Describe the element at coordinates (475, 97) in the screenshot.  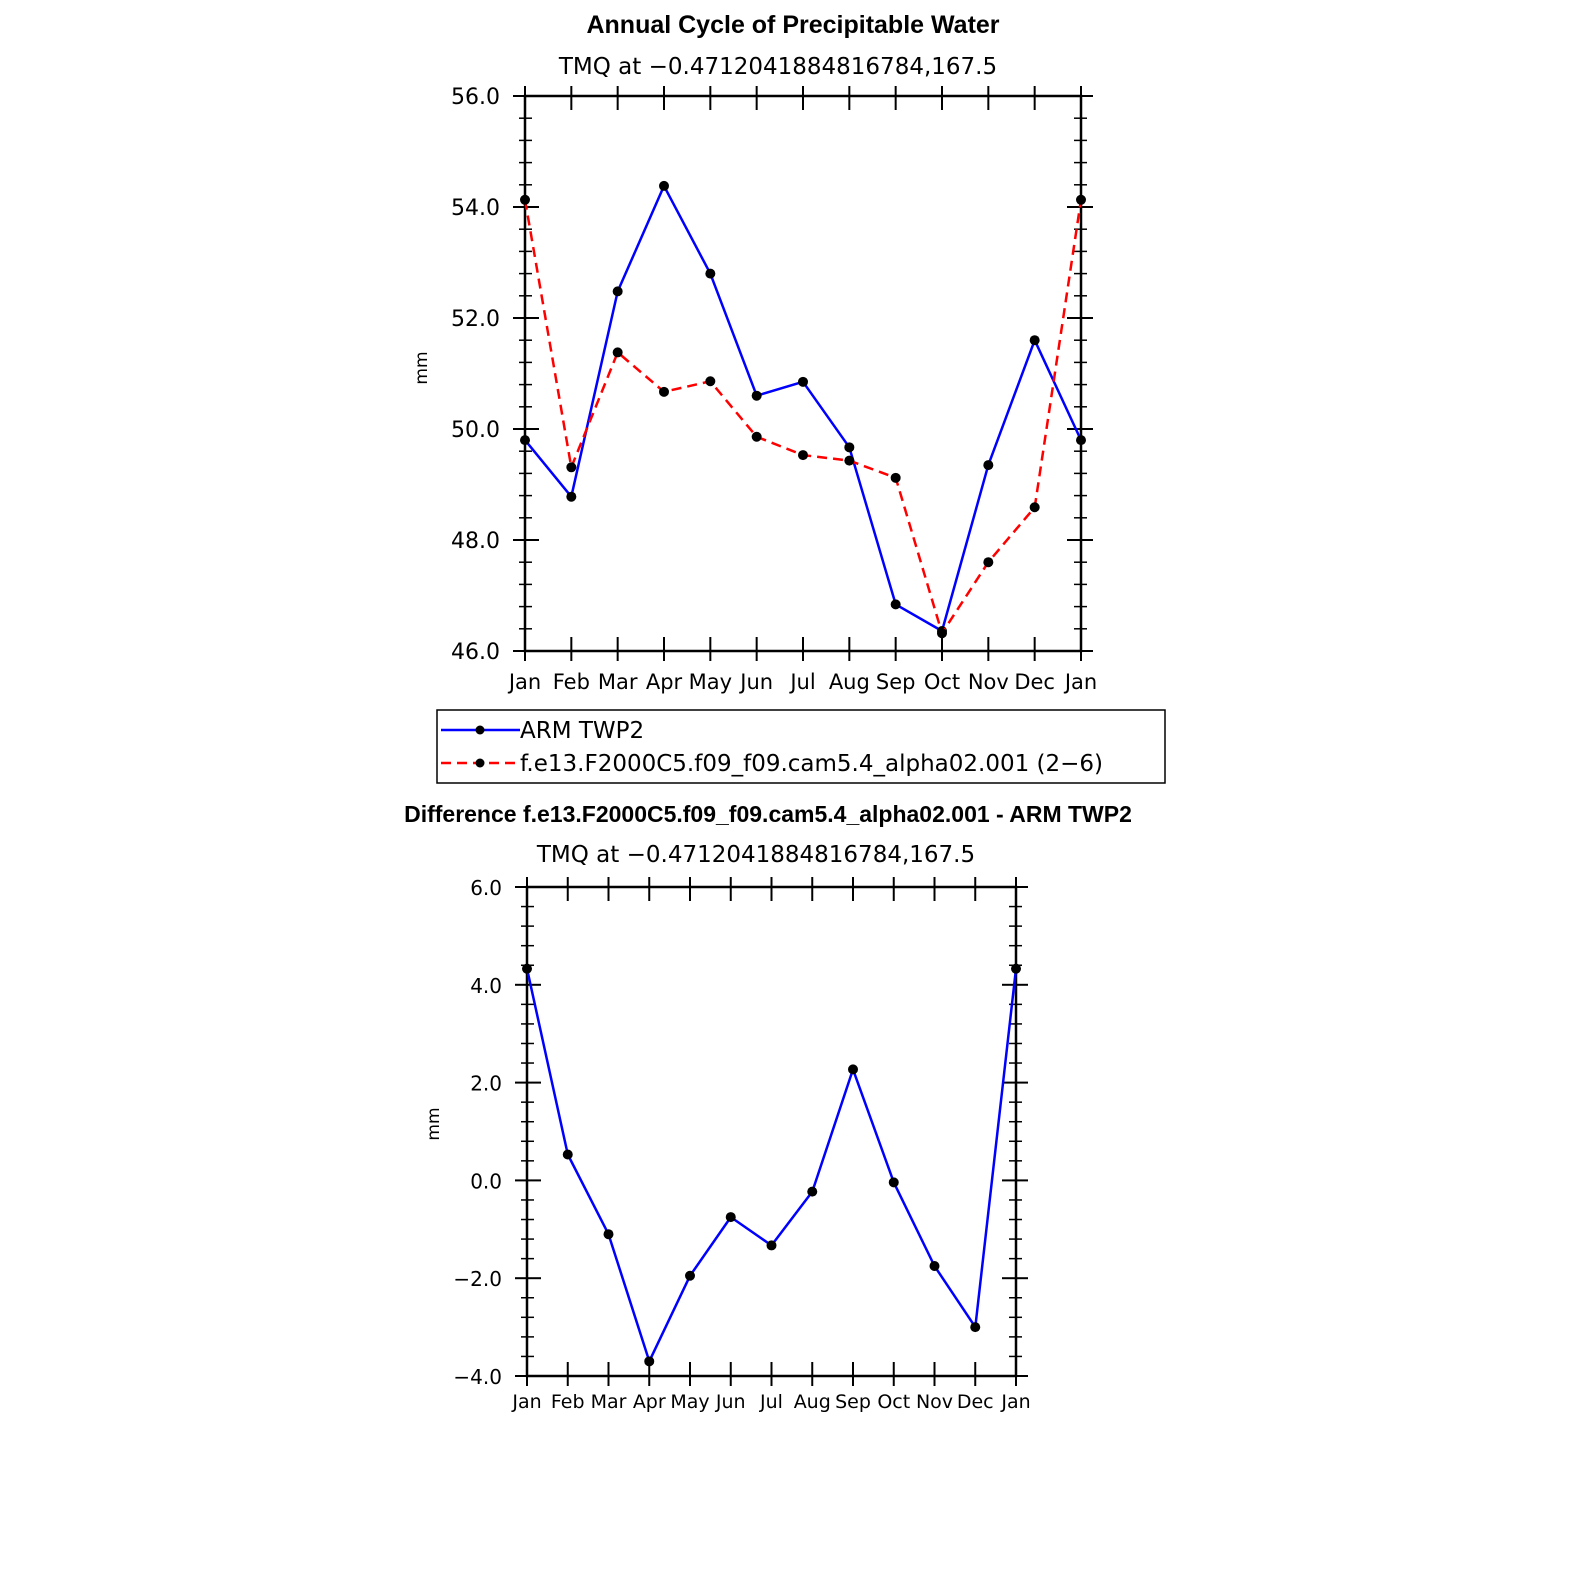
I see `y-tick-label: 56.0` at that location.